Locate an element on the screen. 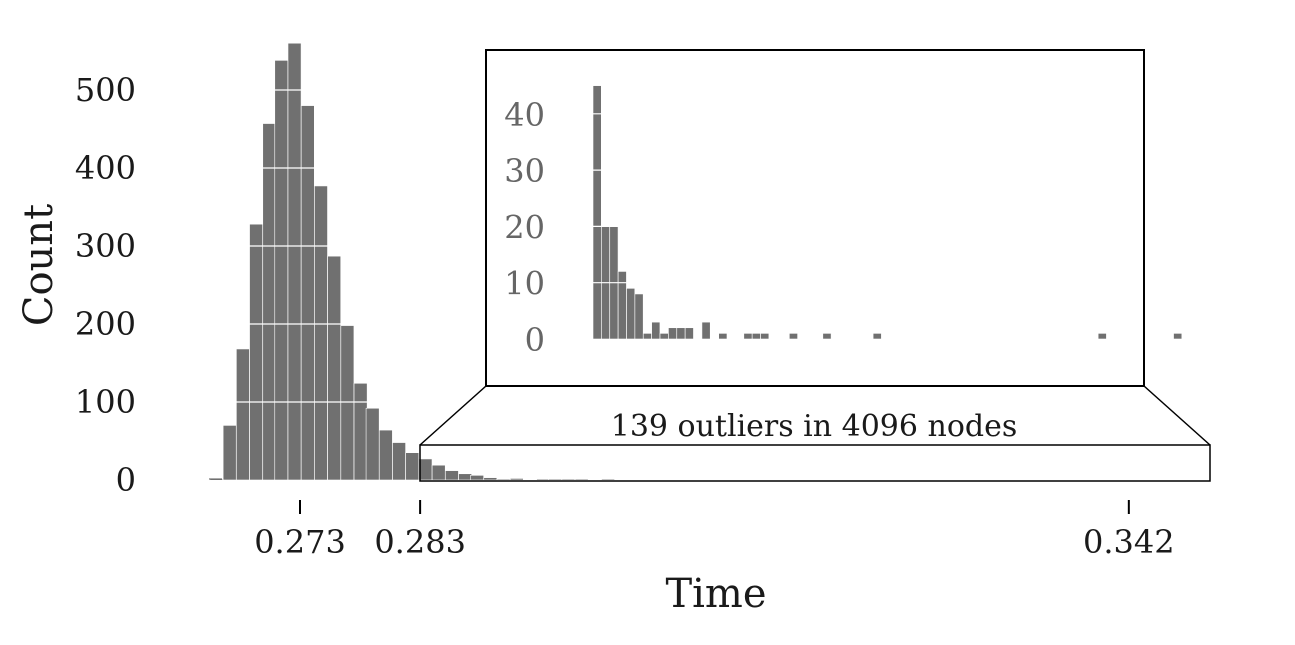  inset-y-tick-label: 40 is located at coordinates (524, 115).